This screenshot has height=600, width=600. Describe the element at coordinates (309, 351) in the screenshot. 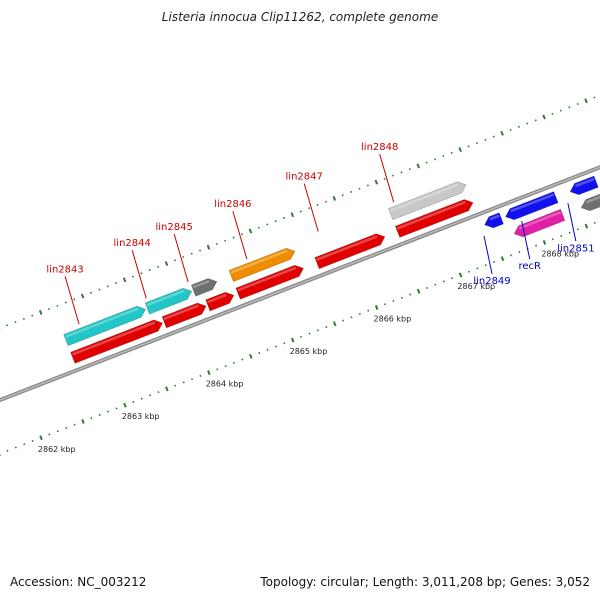

I see `scale-label: 2865 kbp` at that location.